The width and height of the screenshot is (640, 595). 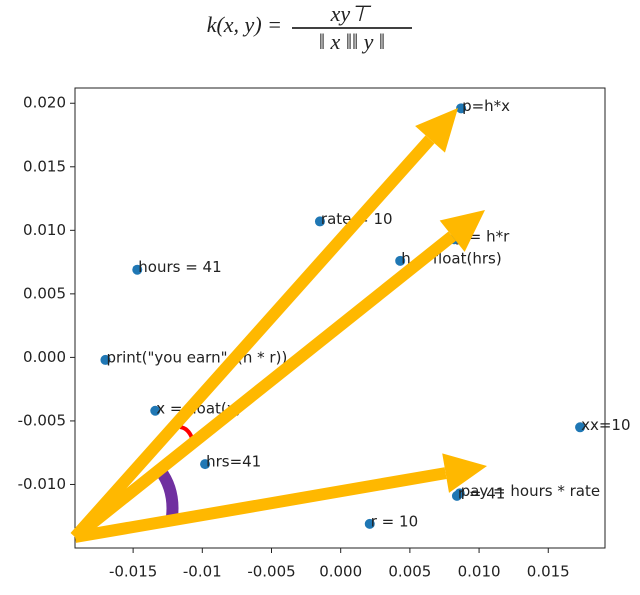 I want to click on angle-arc-purple, so click(x=167, y=492).